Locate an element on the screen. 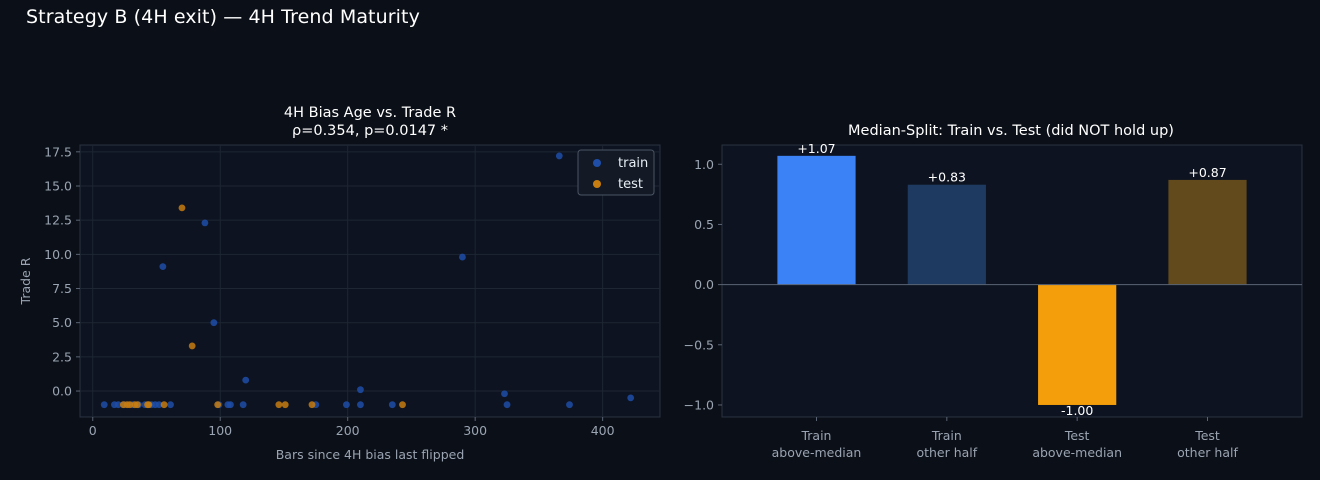 The image size is (1320, 480). legend-label-train: train is located at coordinates (633, 163).